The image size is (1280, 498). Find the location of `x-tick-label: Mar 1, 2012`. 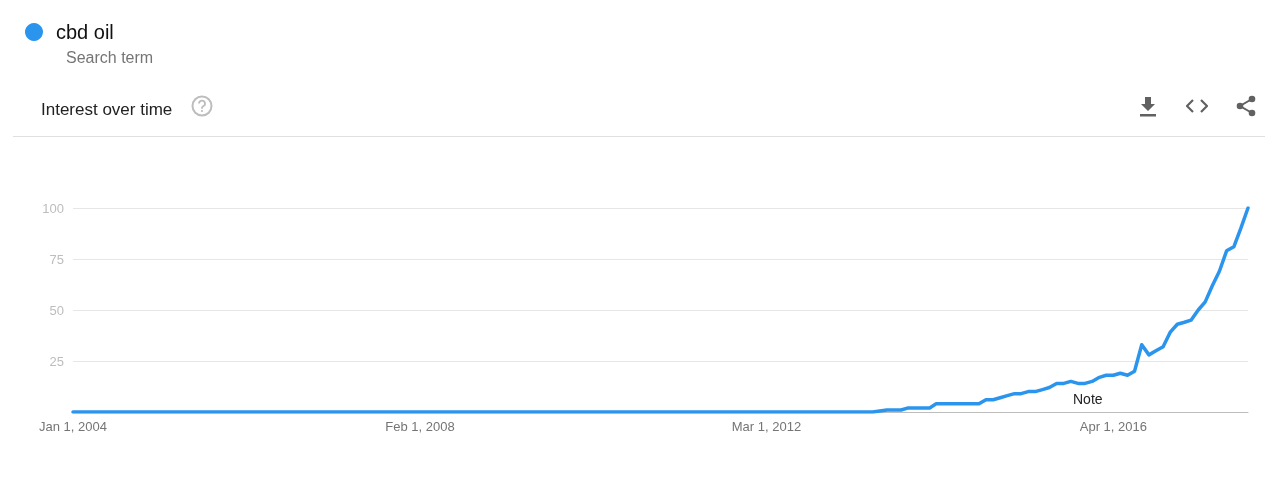

x-tick-label: Mar 1, 2012 is located at coordinates (766, 426).